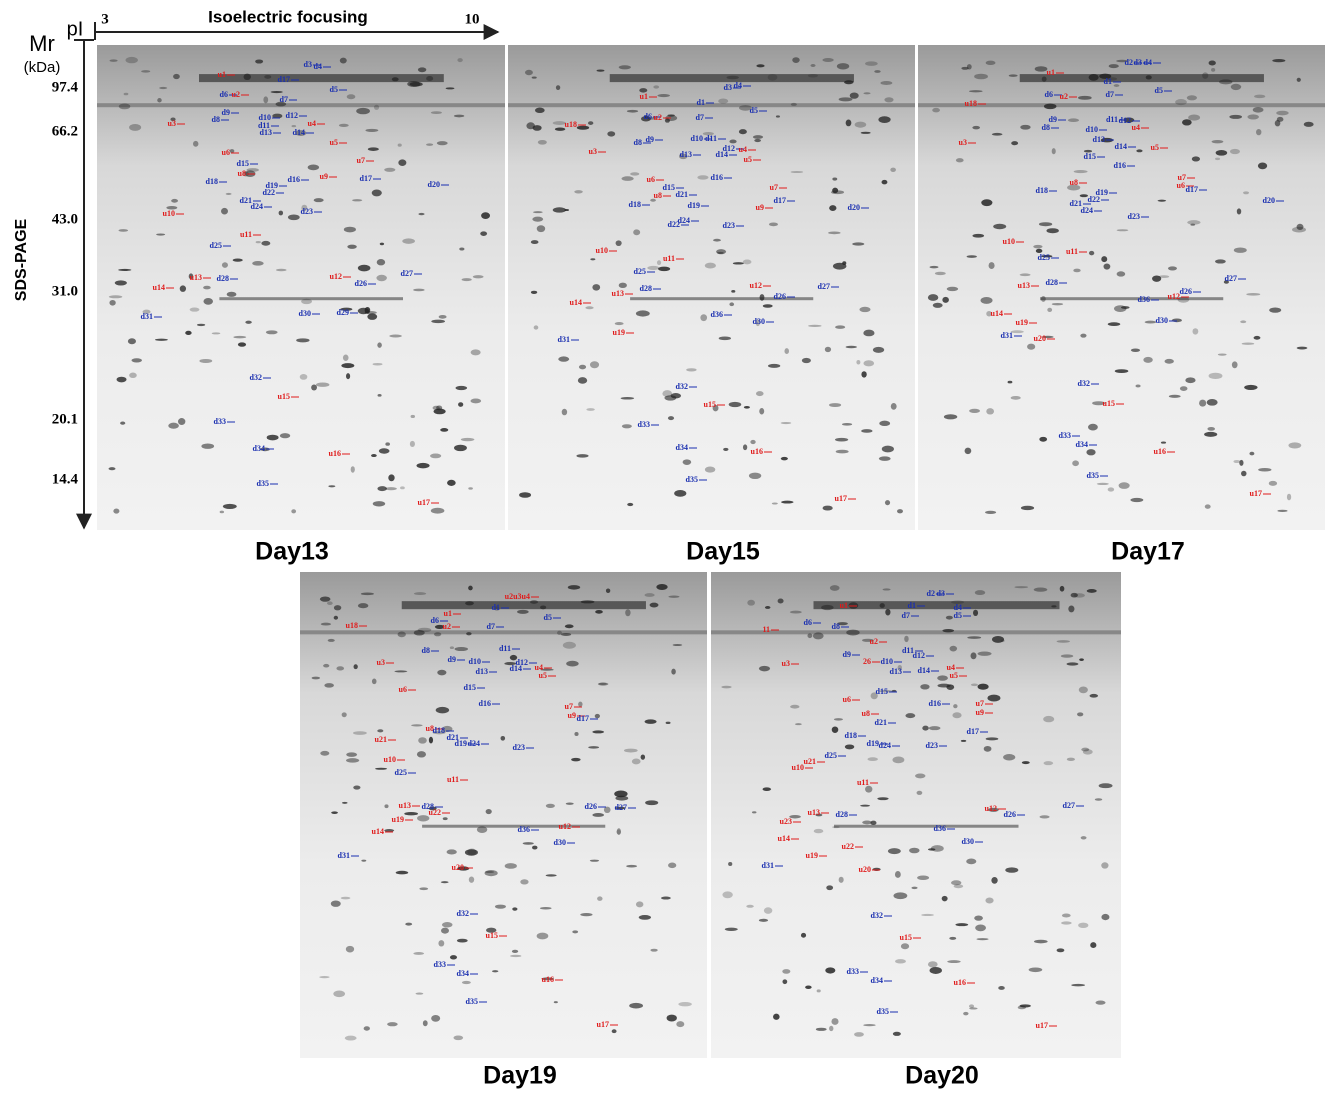  I want to click on mr-tick-label: 43.0, so click(65, 219).